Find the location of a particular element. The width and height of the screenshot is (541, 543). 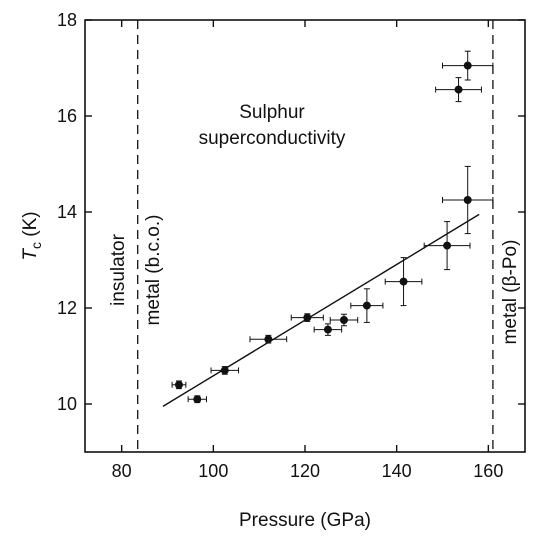

y-axis-label-unit: (K) is located at coordinates (30, 226).